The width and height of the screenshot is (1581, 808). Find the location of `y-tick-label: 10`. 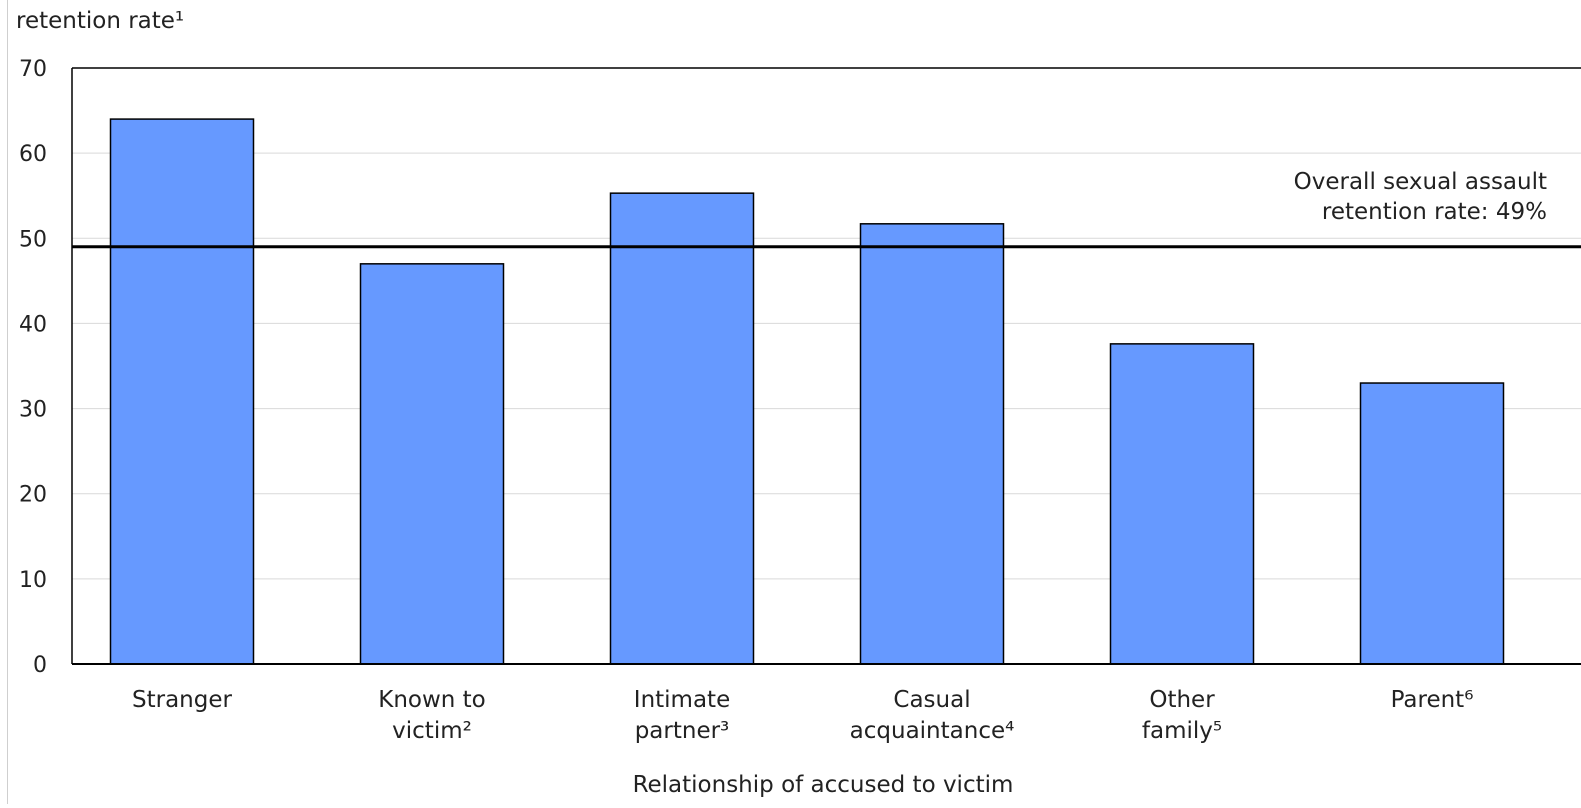

y-tick-label: 10 is located at coordinates (33, 580).